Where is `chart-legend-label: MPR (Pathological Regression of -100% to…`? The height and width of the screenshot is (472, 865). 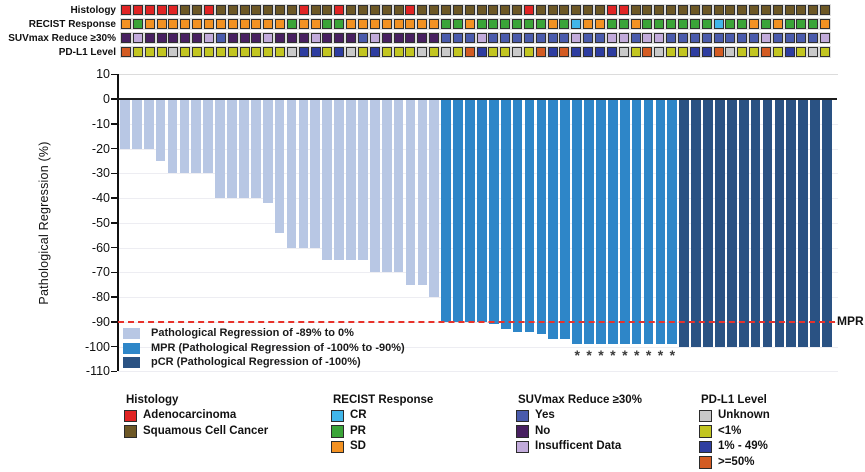 chart-legend-label: MPR (Pathological Regression of -100% to… is located at coordinates (278, 347).